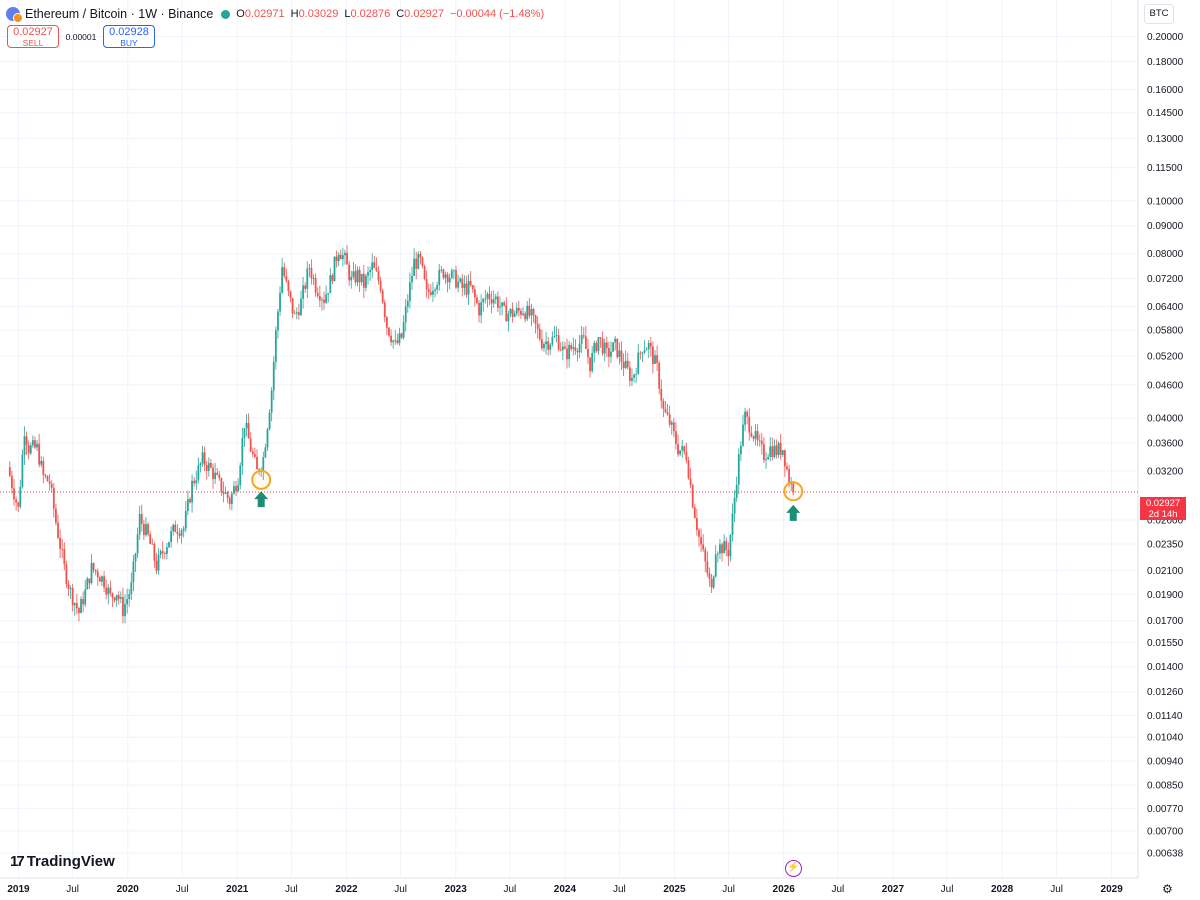  What do you see at coordinates (1163, 508) in the screenshot?
I see `last-price-tag: 0.02927 2d 14h` at bounding box center [1163, 508].